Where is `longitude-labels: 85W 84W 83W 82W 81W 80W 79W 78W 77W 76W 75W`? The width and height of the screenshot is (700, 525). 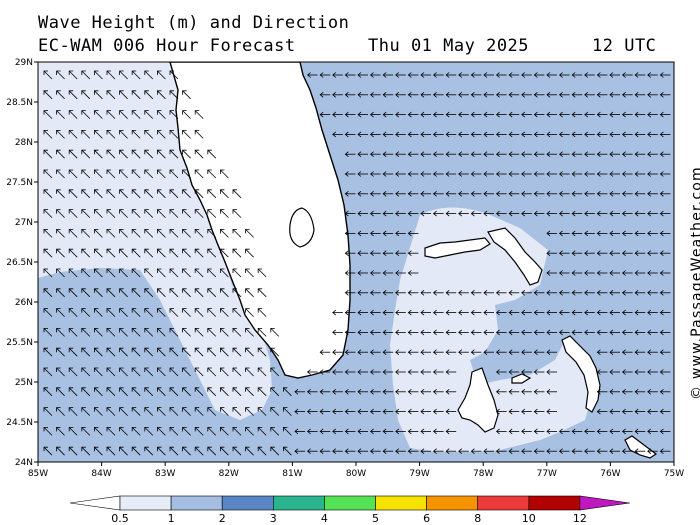 longitude-labels: 85W 84W 83W 82W 81W 80W 79W 78W 77W 76W 75W is located at coordinates (356, 470).